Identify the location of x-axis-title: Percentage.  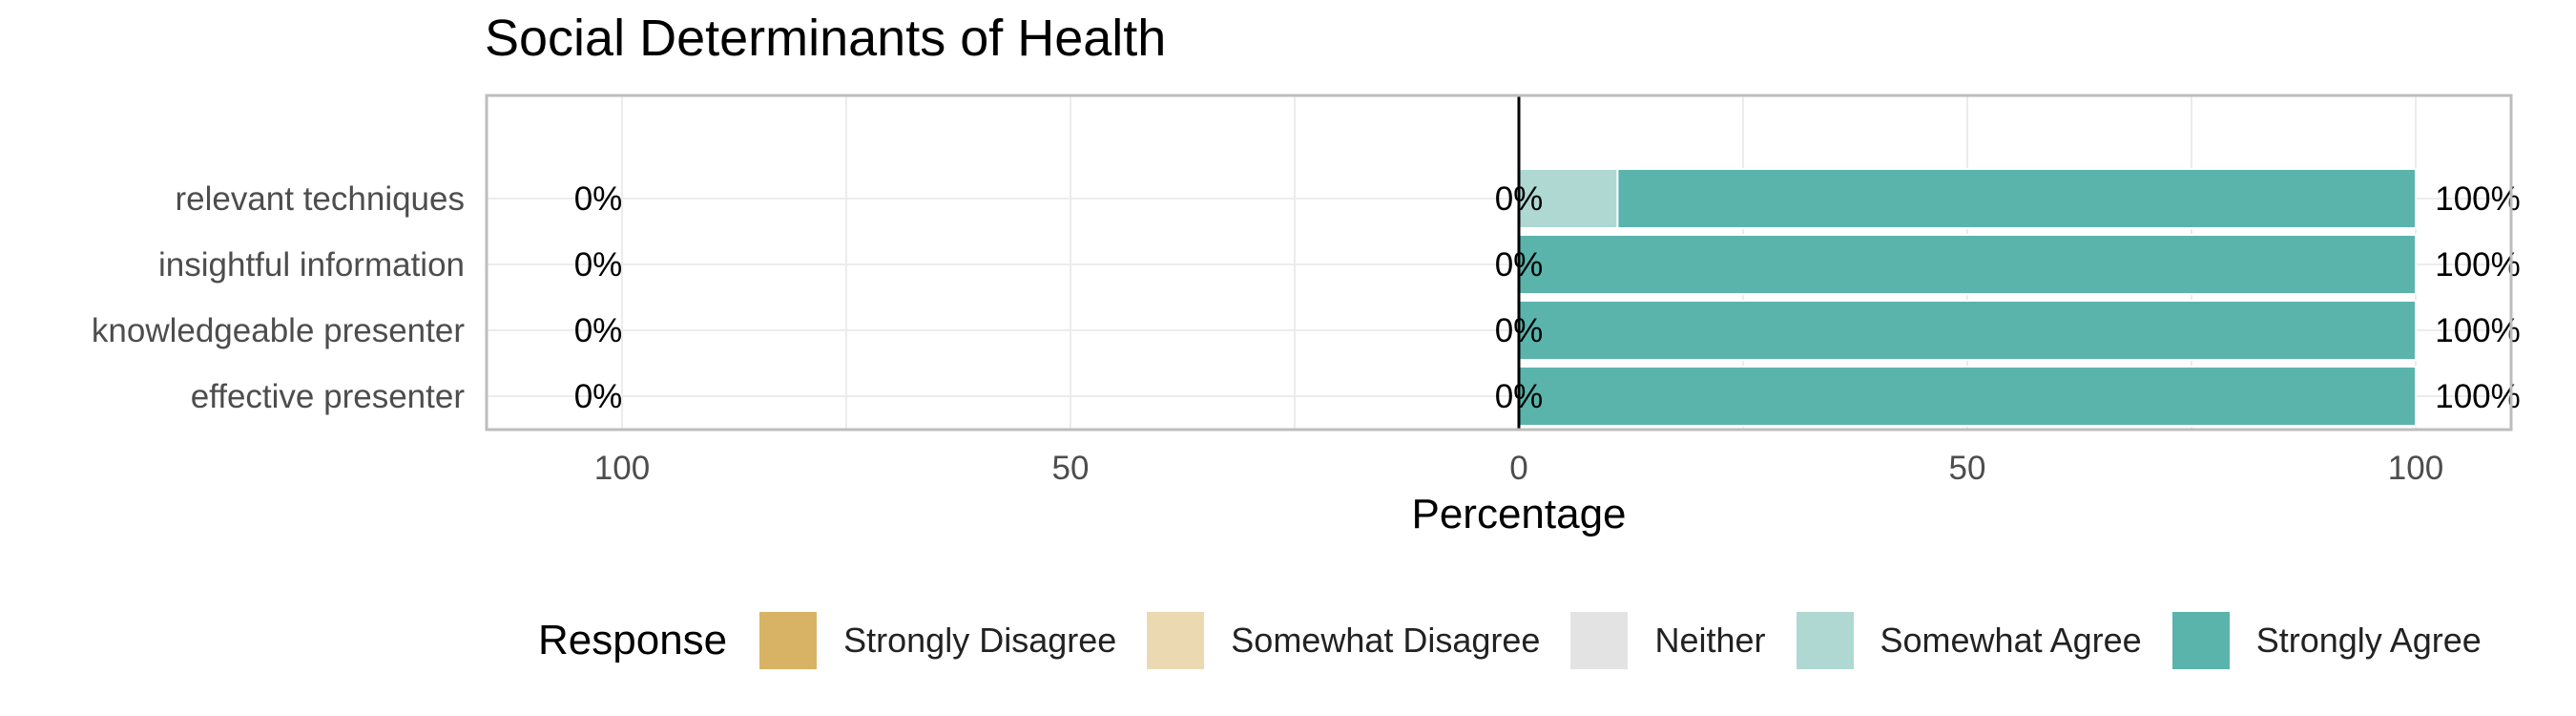
(1518, 514).